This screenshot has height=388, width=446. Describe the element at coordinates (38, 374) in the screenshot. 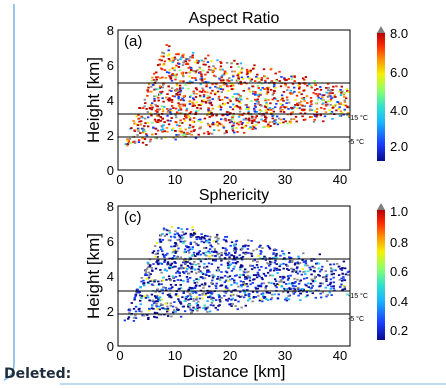

I see `deleted-label: Deleted:` at that location.